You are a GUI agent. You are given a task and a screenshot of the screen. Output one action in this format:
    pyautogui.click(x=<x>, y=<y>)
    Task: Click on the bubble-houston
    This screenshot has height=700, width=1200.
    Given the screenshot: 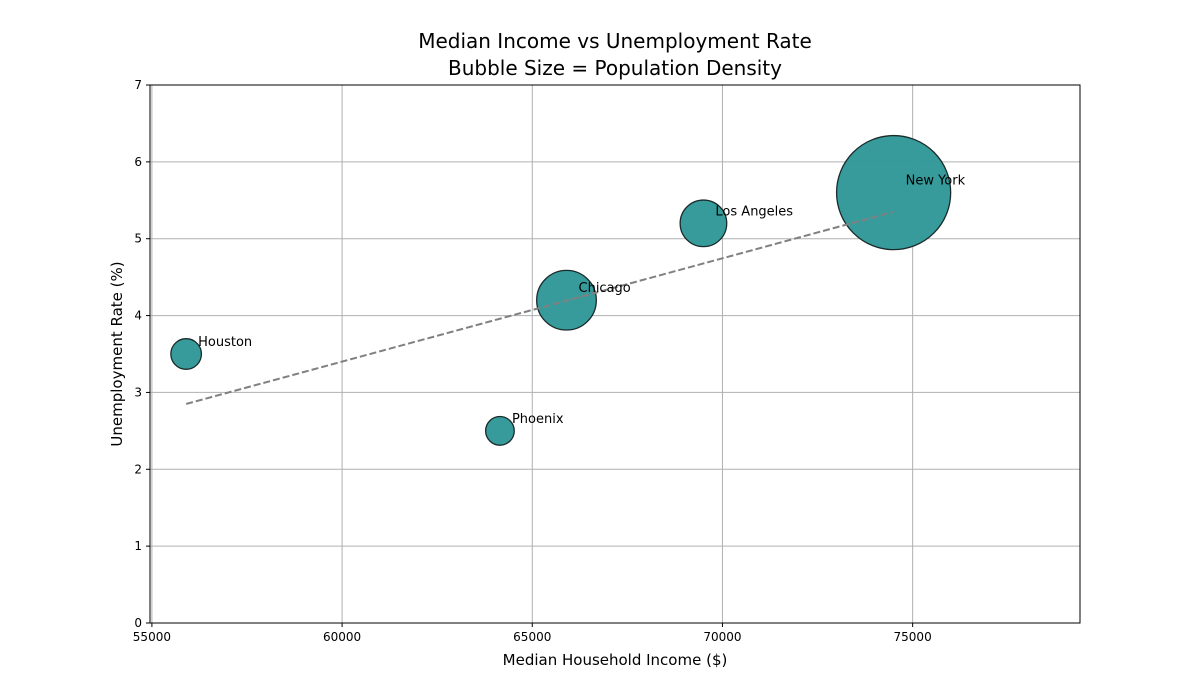 What is the action you would take?
    pyautogui.click(x=186, y=354)
    